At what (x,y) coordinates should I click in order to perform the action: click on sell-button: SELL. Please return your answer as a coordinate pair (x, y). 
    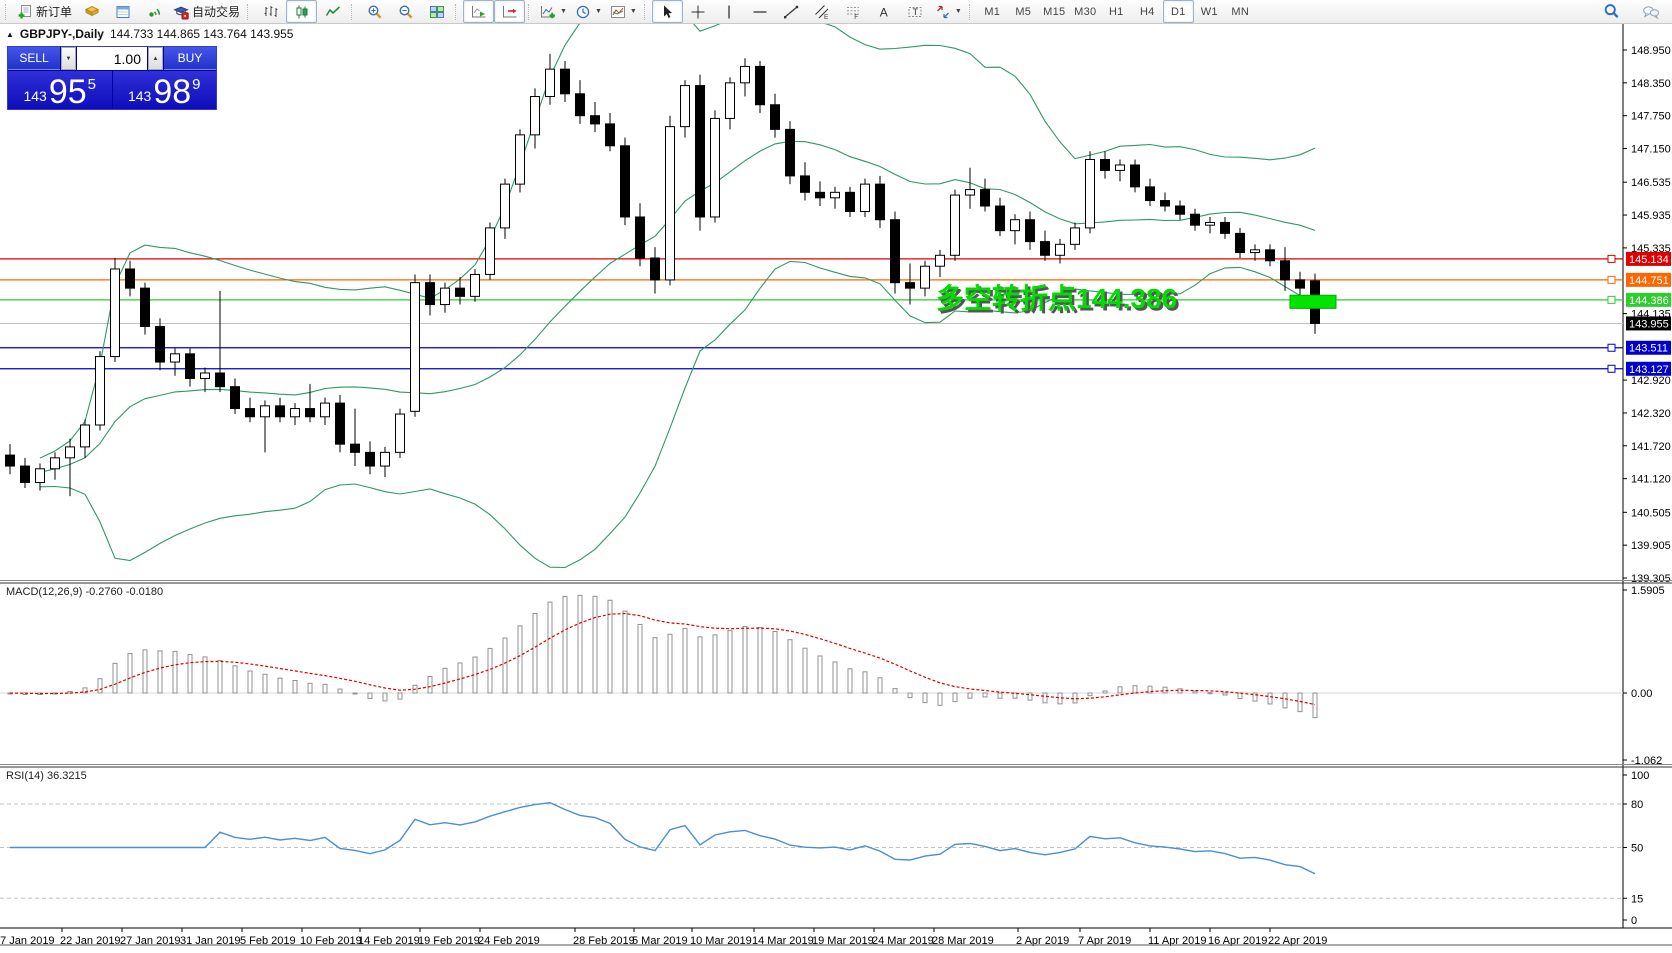
    Looking at the image, I should click on (34, 58).